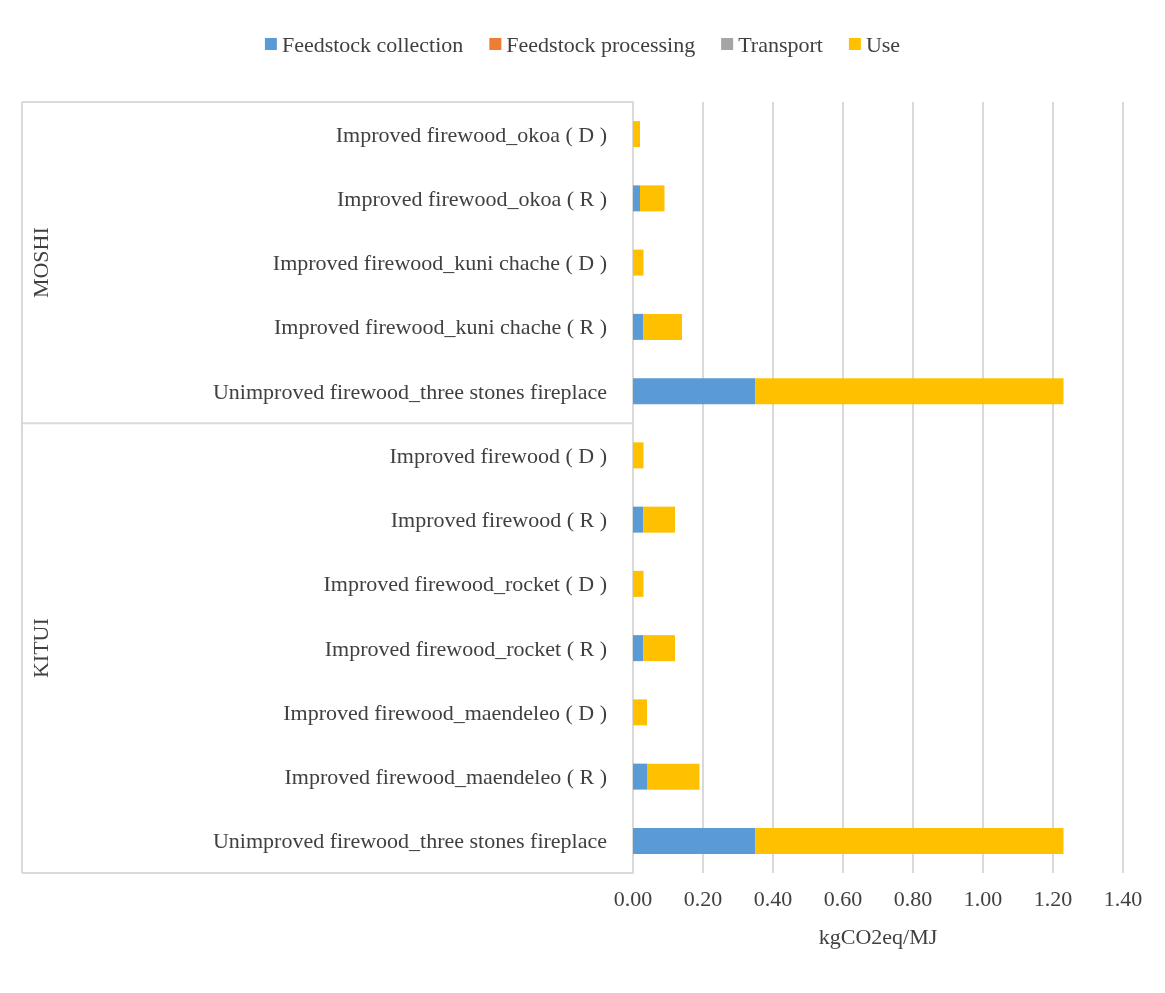  I want to click on x-tick-label: 0.20, so click(703, 898).